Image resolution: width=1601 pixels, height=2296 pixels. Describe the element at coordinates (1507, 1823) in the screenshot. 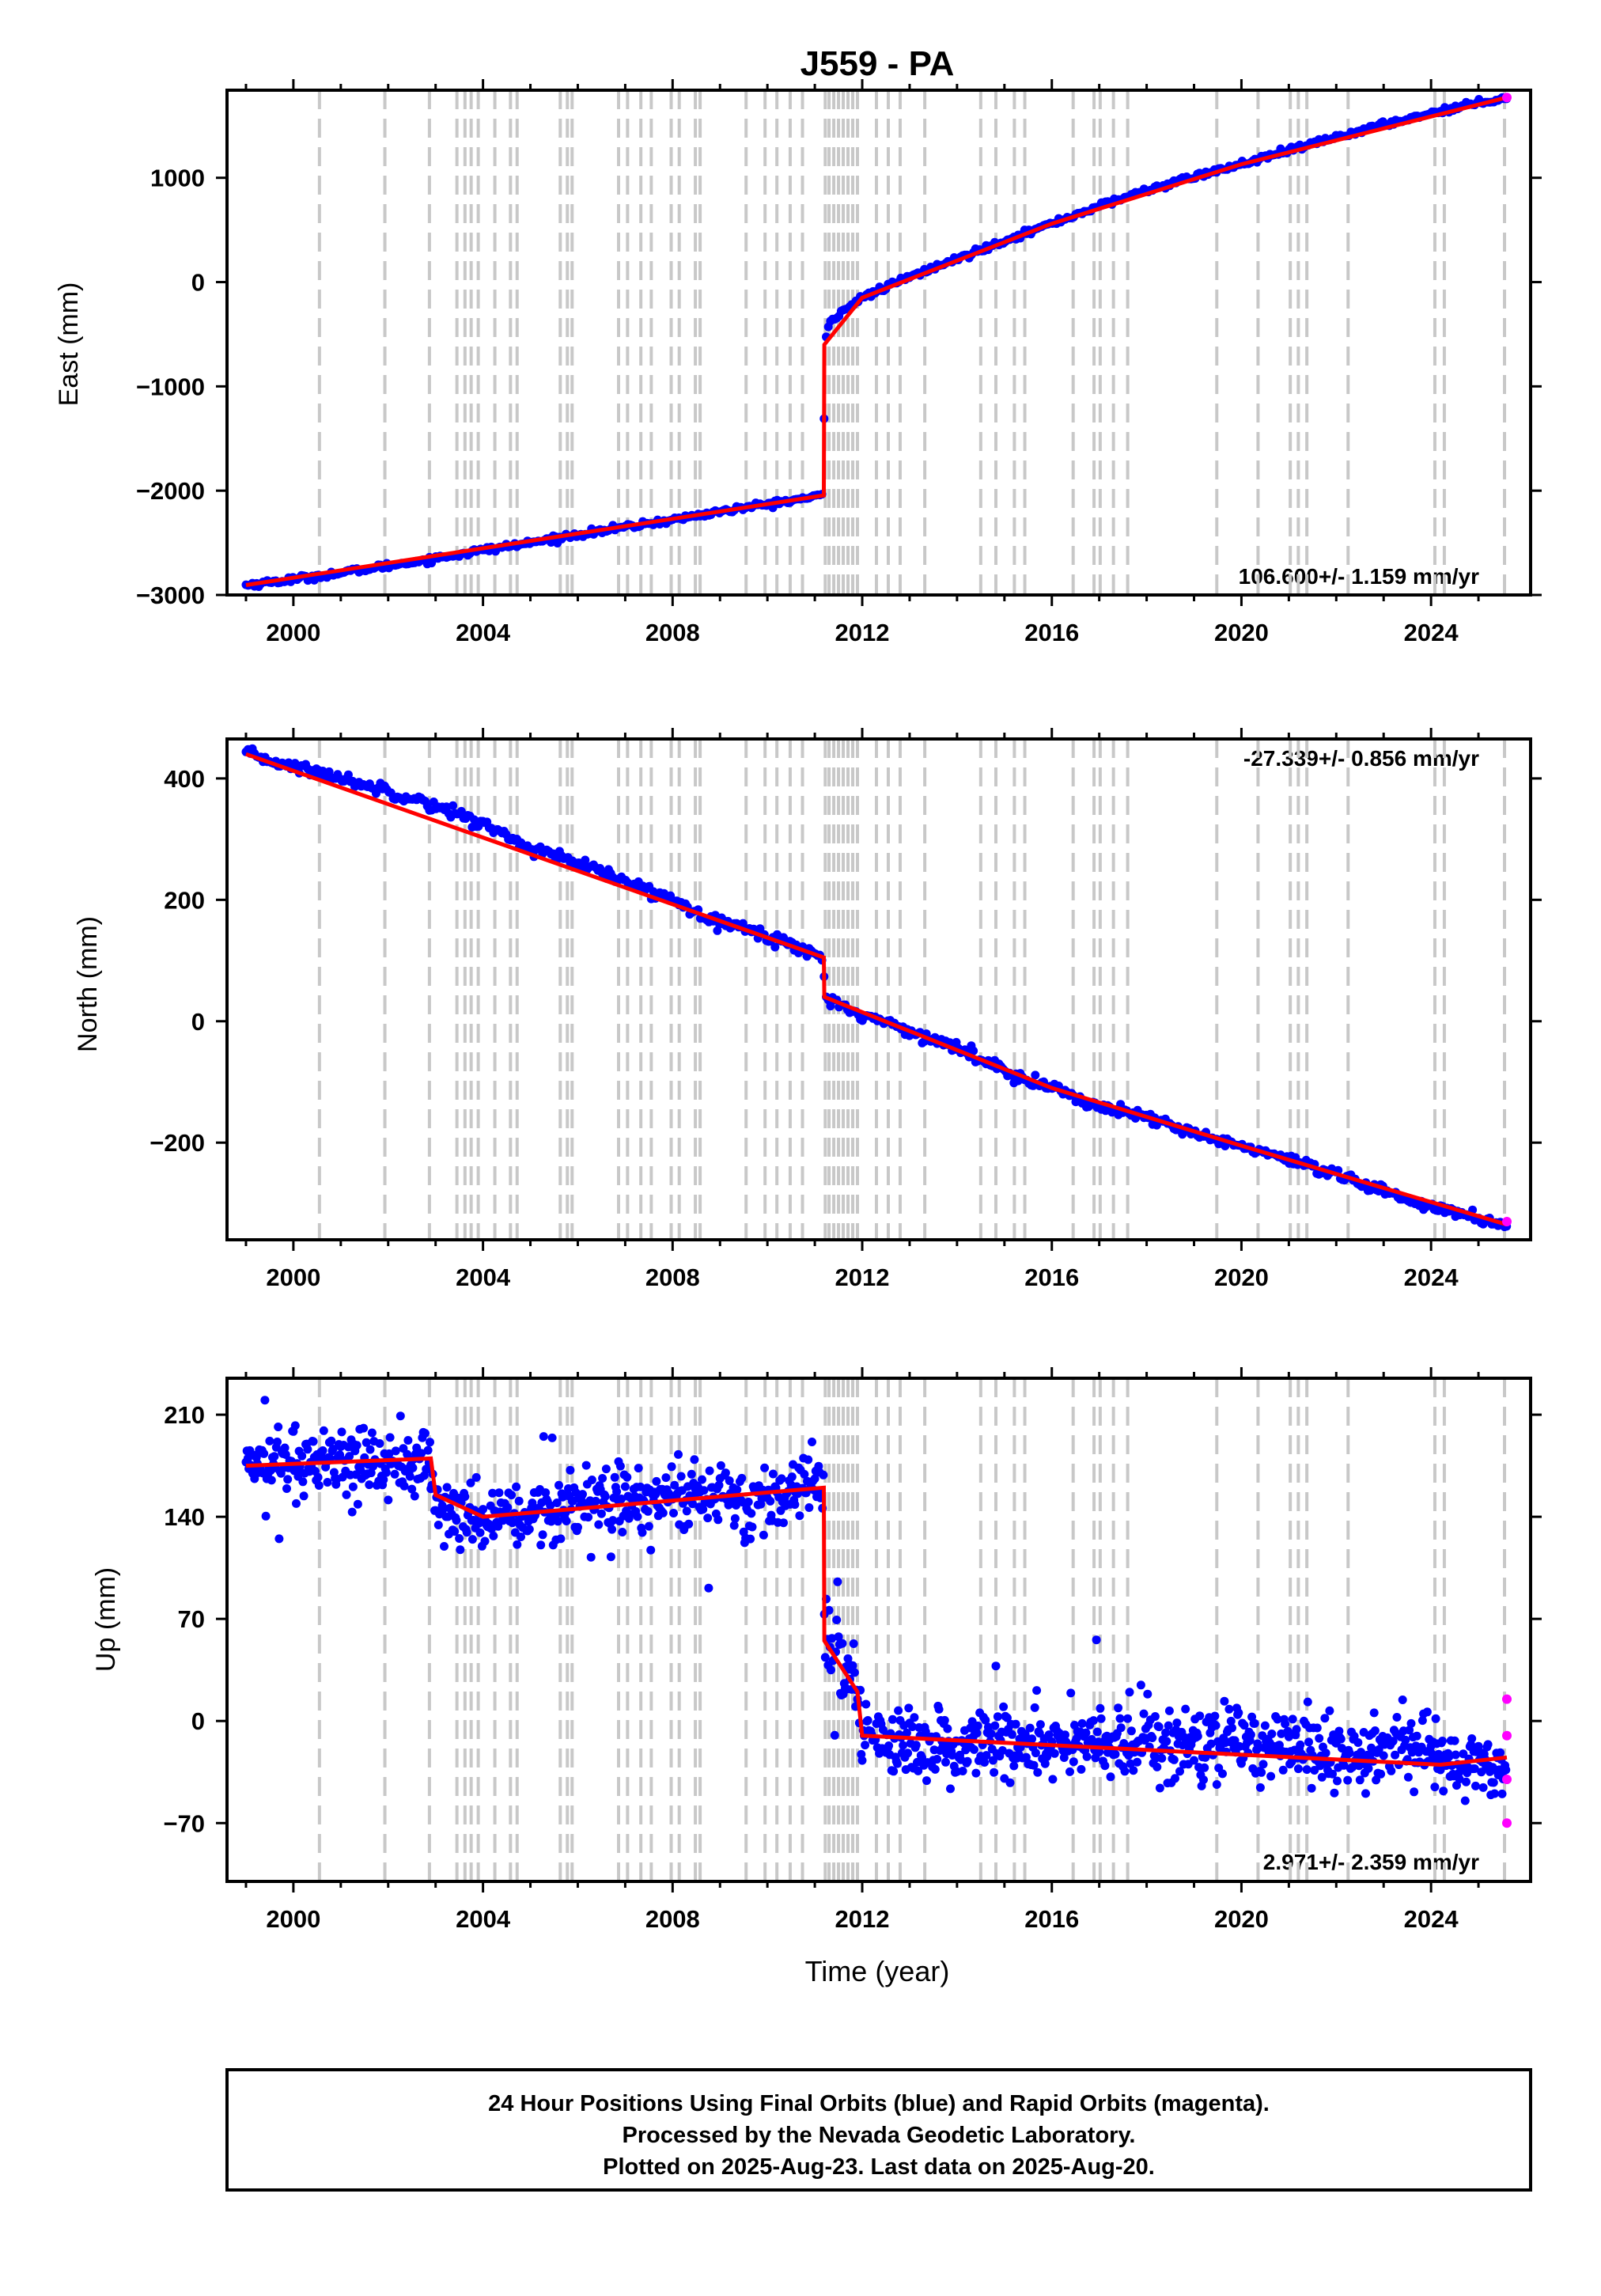

I see `rapid-orbit-point` at that location.